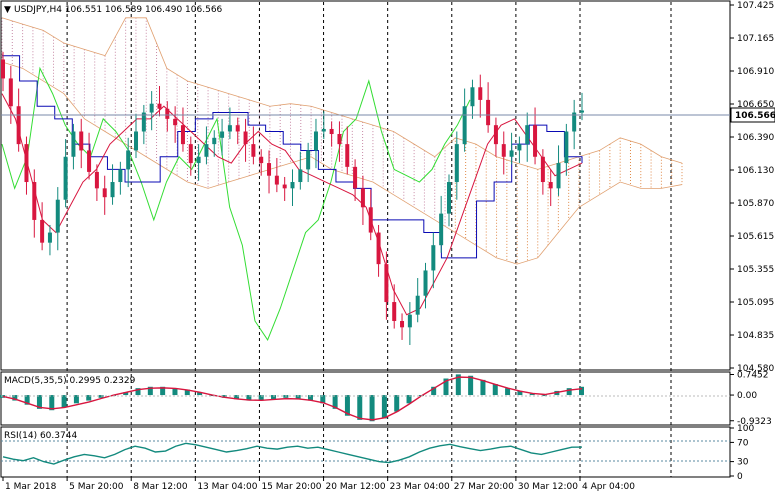 The height and width of the screenshot is (497, 775). What do you see at coordinates (755, 369) in the screenshot?
I see `price-axis-label: 104.580` at bounding box center [755, 369].